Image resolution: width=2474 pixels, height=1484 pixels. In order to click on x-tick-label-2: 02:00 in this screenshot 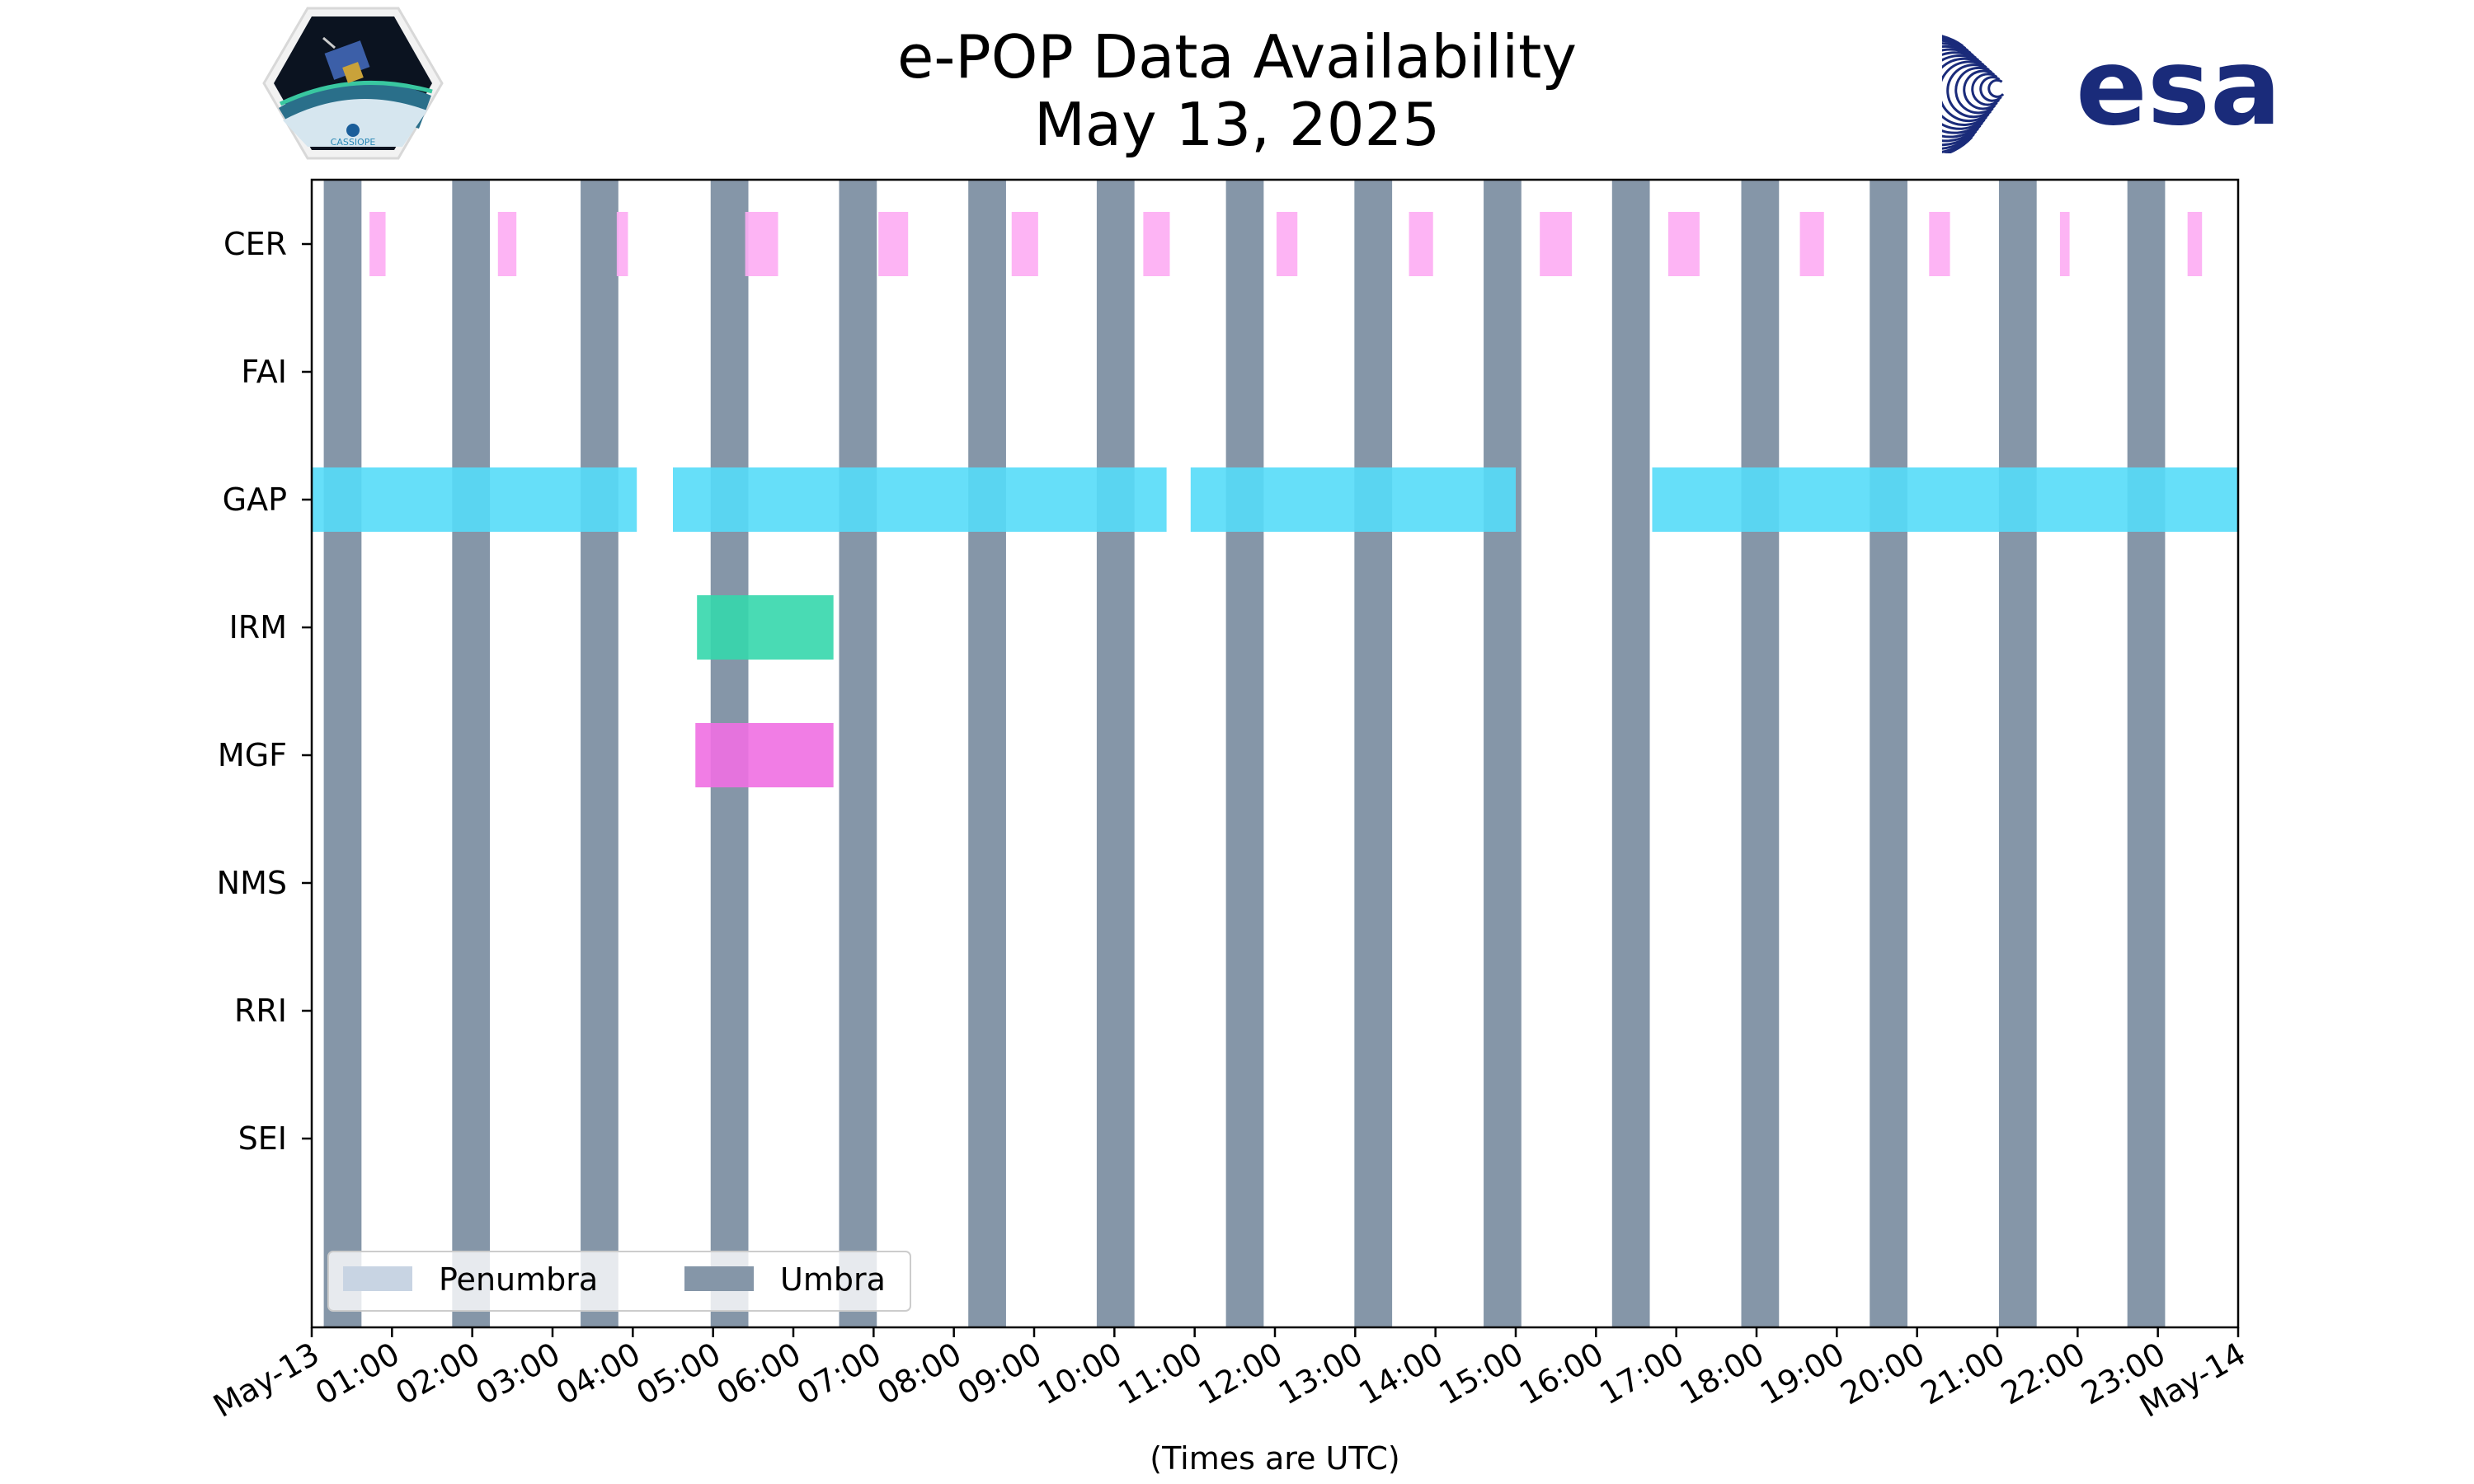, I will do `click(437, 1374)`.